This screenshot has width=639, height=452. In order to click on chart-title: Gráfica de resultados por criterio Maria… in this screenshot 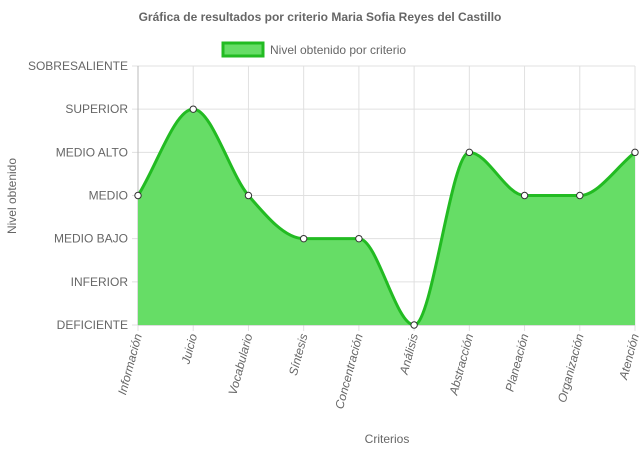, I will do `click(320, 17)`.